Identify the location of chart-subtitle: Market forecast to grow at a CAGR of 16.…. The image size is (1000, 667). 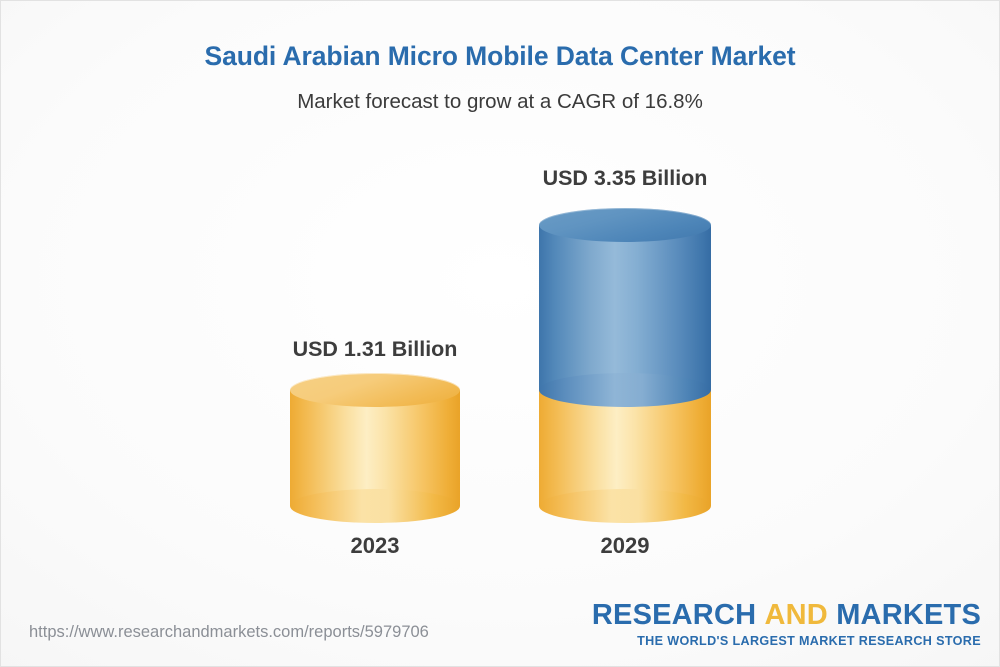
(500, 101).